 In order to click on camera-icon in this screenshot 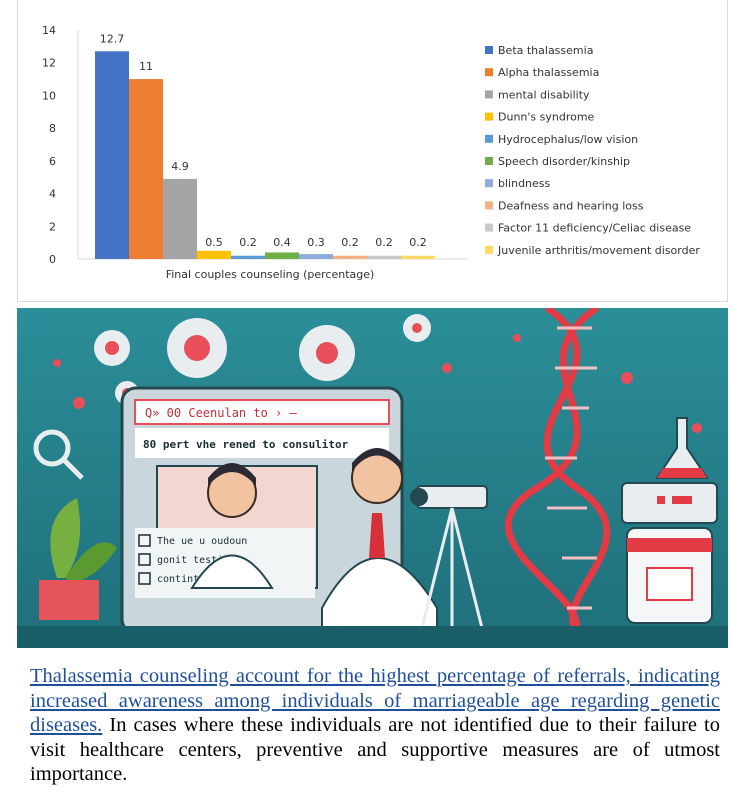, I will do `click(449, 557)`.